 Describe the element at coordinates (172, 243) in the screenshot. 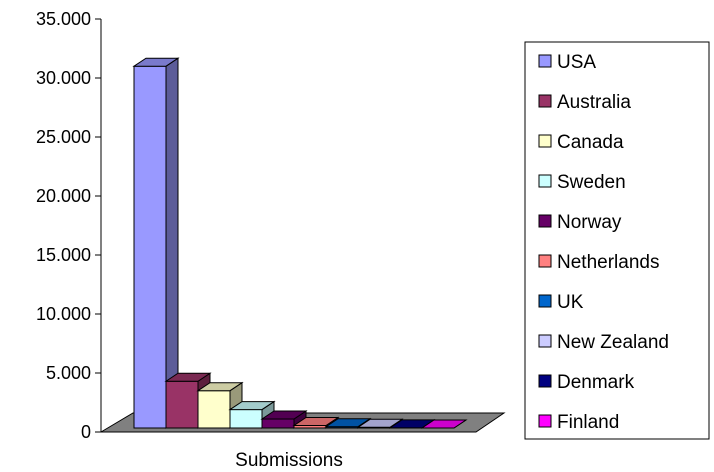

I see `bar-side-usa` at that location.